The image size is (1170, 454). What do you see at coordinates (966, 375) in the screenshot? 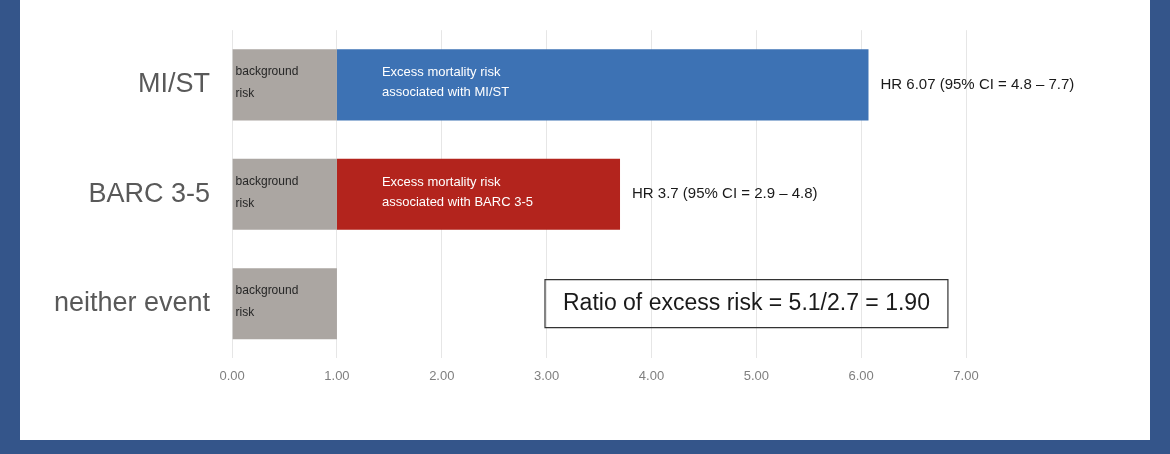
I see `x-tick-label: 7.00` at bounding box center [966, 375].